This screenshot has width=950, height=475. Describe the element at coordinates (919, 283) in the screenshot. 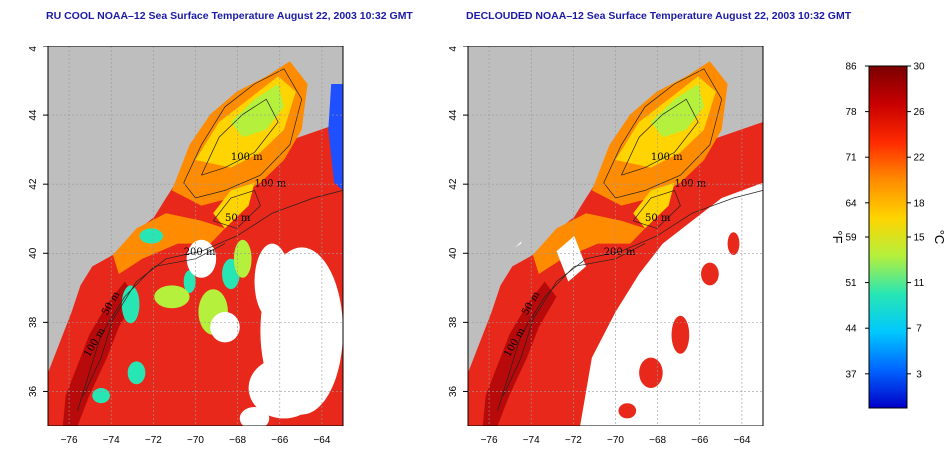

I see `celsius-tick-label: 11` at that location.